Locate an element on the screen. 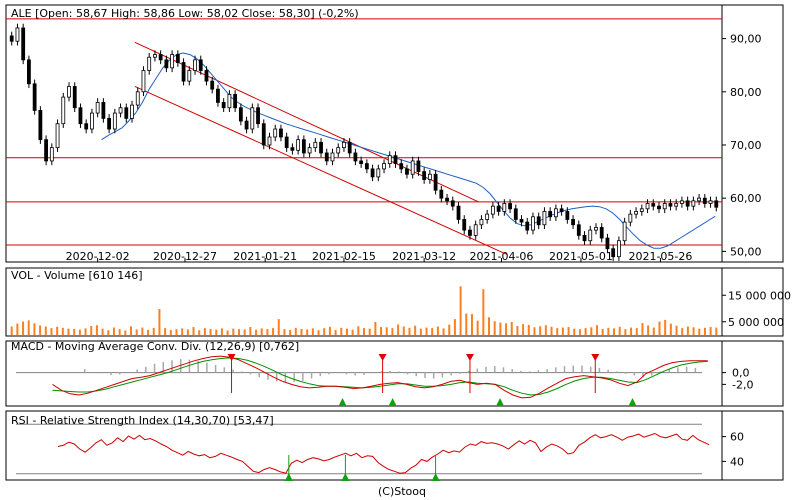  price-y-tick-label: 70,00 is located at coordinates (746, 145).